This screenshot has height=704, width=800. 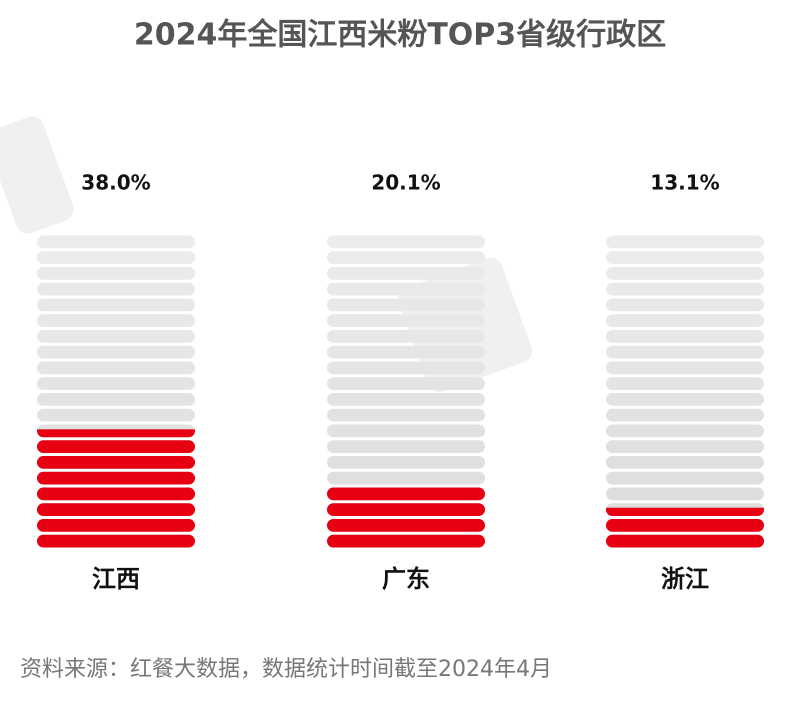 I want to click on category-label: 广东, so click(x=406, y=579).